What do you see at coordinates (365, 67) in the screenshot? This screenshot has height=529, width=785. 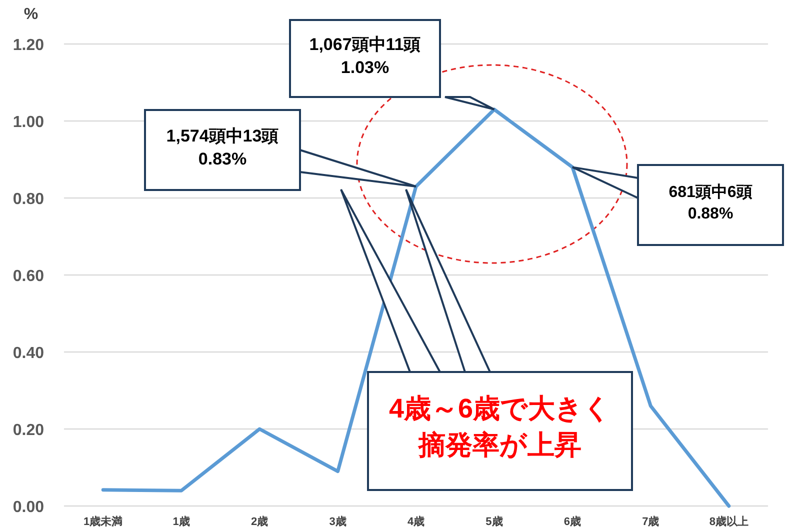 I see `annotation: 1.03%` at bounding box center [365, 67].